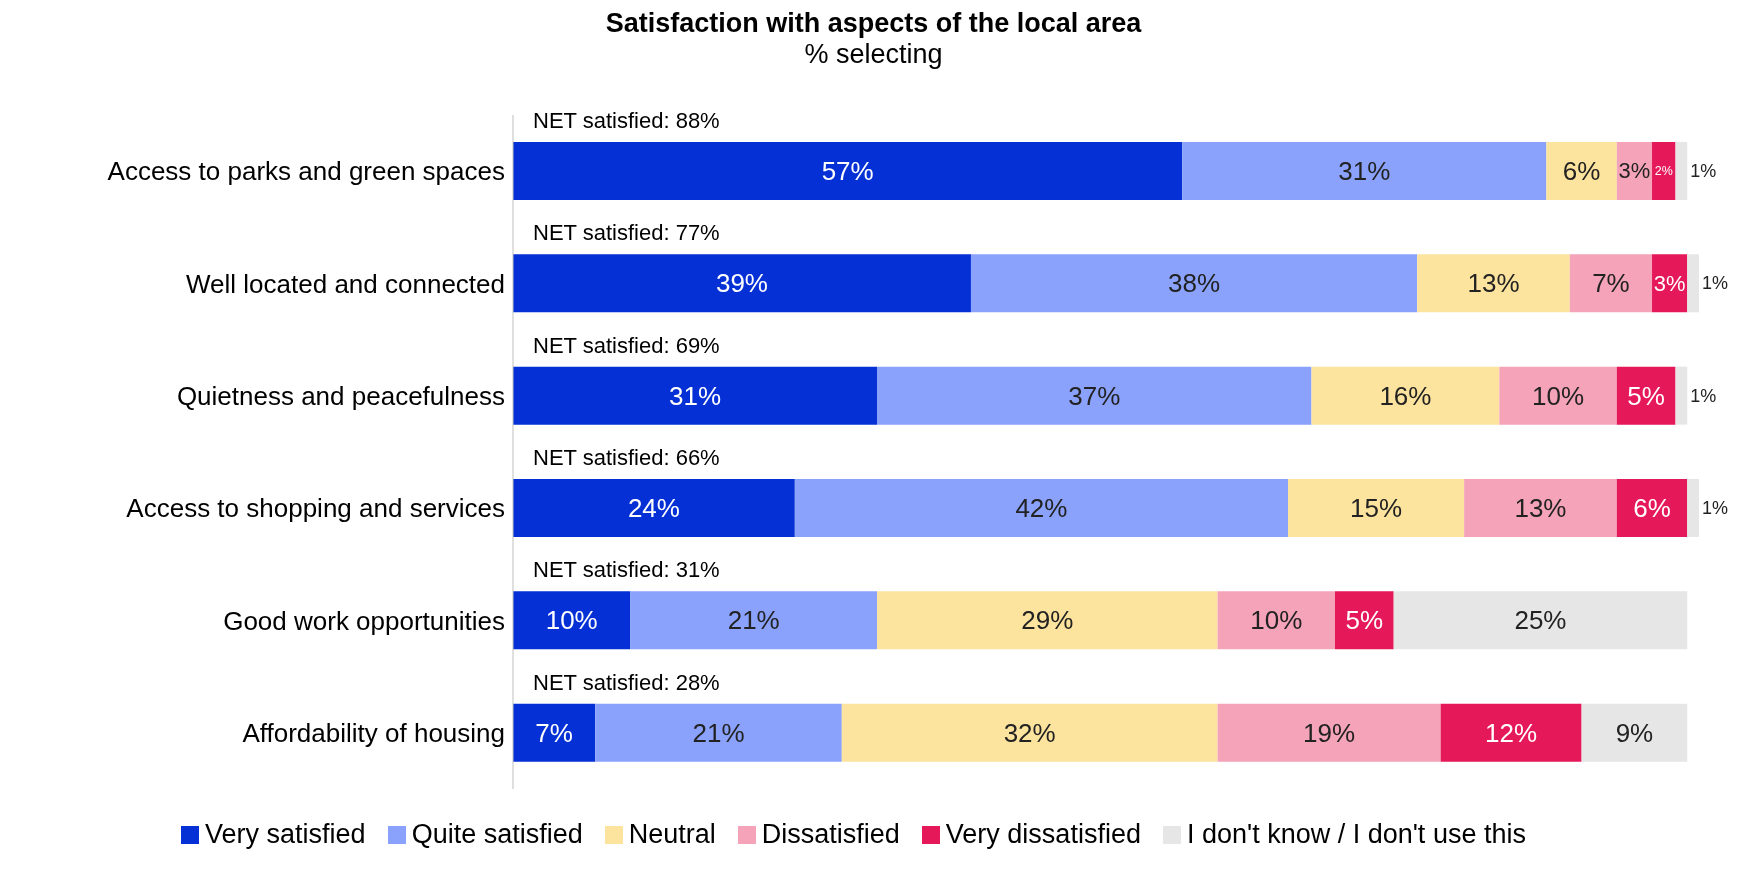 The height and width of the screenshot is (879, 1747). What do you see at coordinates (345, 283) in the screenshot?
I see `y-tick-label: Well located and connected` at bounding box center [345, 283].